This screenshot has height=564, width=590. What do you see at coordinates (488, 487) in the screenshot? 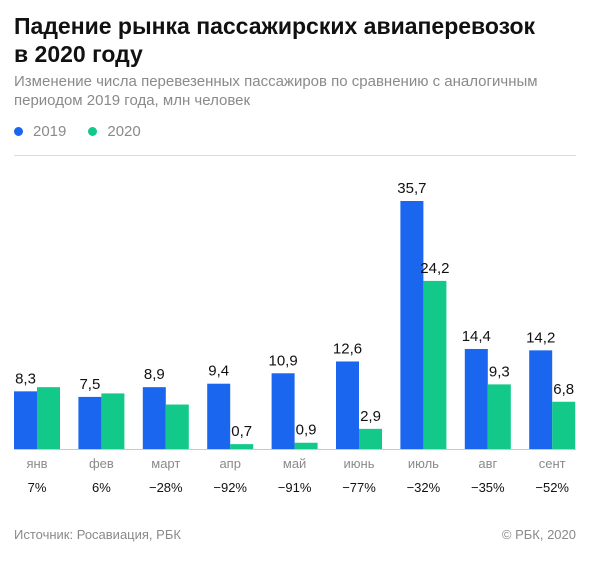
I see `change-label-7: −35%` at bounding box center [488, 487].